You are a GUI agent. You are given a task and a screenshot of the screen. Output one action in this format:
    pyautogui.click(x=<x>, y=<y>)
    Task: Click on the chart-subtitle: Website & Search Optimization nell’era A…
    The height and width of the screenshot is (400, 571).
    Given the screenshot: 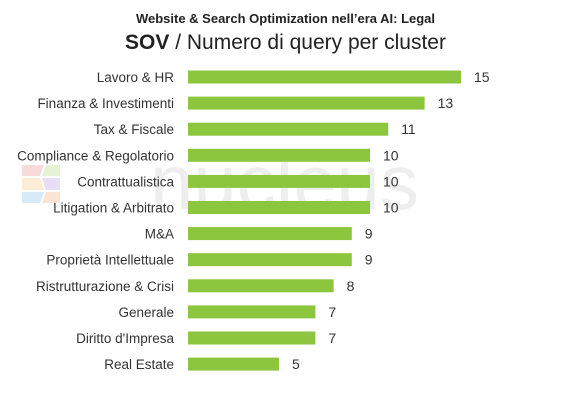 What is the action you would take?
    pyautogui.click(x=285, y=18)
    